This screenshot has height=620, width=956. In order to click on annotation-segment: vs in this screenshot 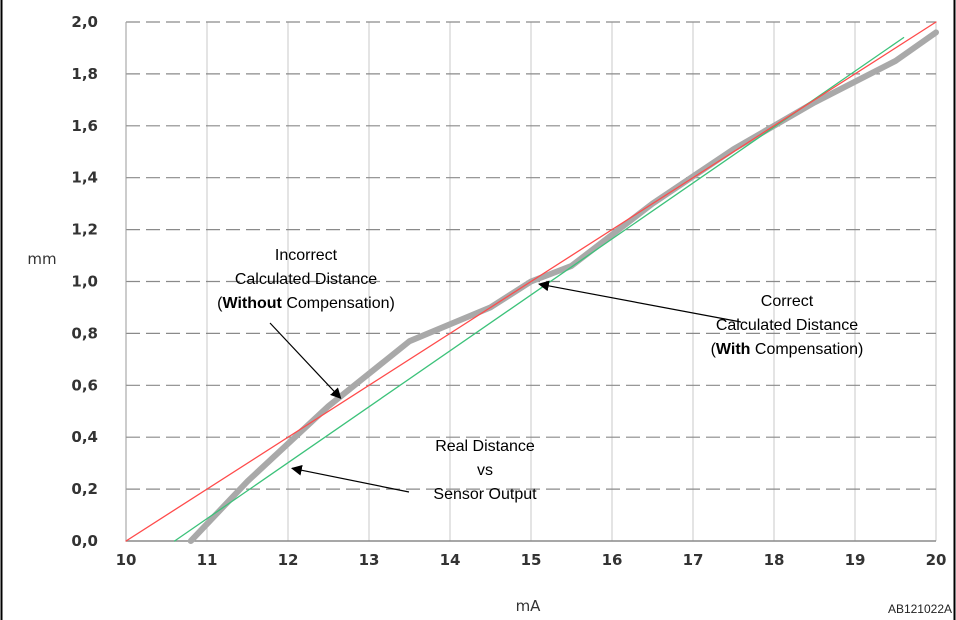, I will do `click(485, 470)`.